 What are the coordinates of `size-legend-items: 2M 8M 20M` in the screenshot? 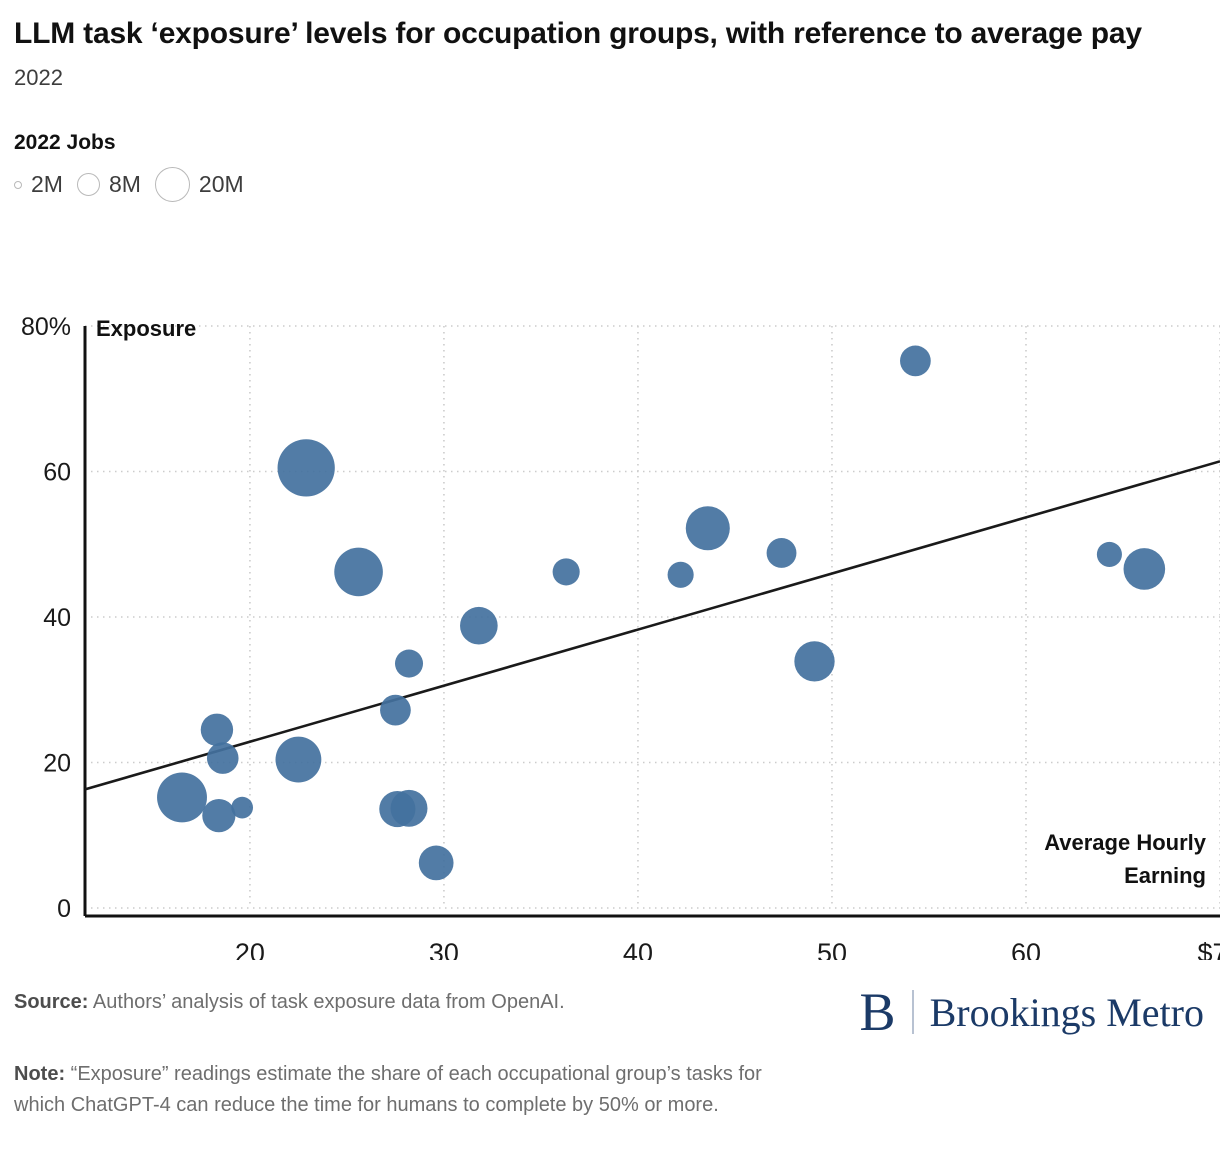 It's located at (610, 185).